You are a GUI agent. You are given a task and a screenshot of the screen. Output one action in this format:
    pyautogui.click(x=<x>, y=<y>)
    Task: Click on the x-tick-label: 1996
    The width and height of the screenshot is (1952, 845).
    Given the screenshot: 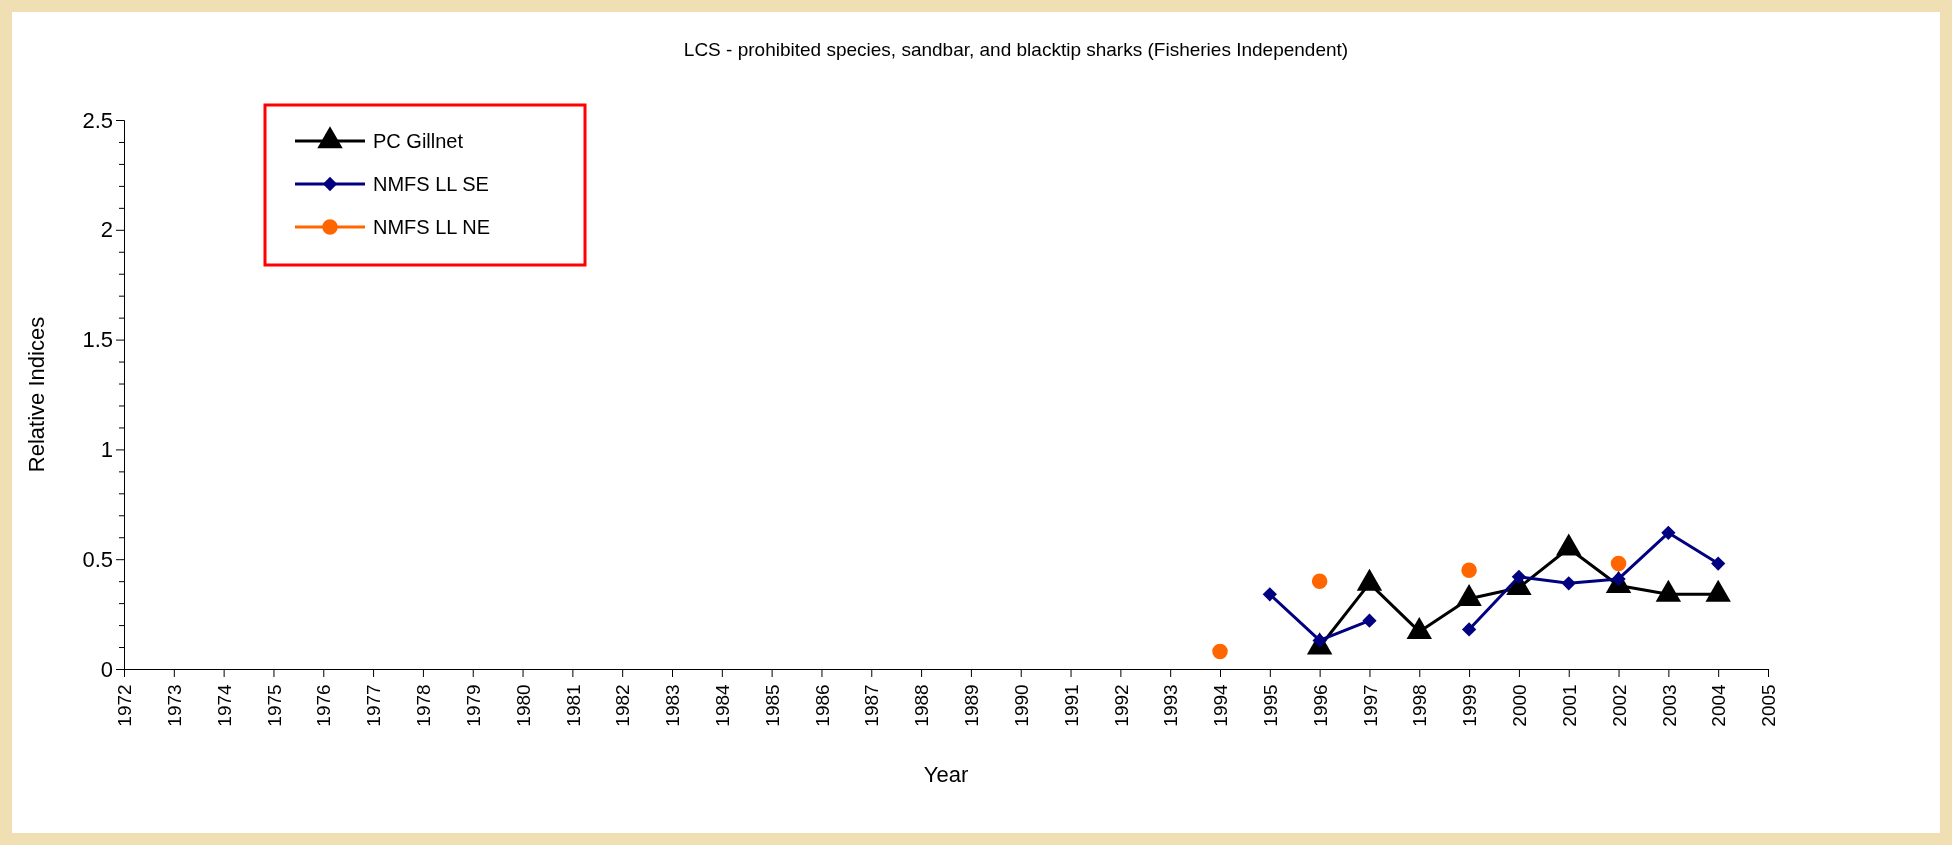 What is the action you would take?
    pyautogui.click(x=1320, y=705)
    